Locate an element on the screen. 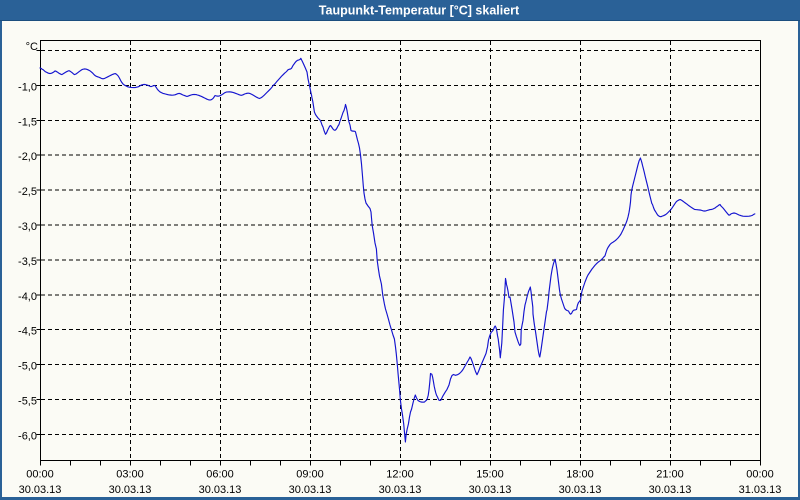  svg-text: -3,5 is located at coordinates (27, 262).